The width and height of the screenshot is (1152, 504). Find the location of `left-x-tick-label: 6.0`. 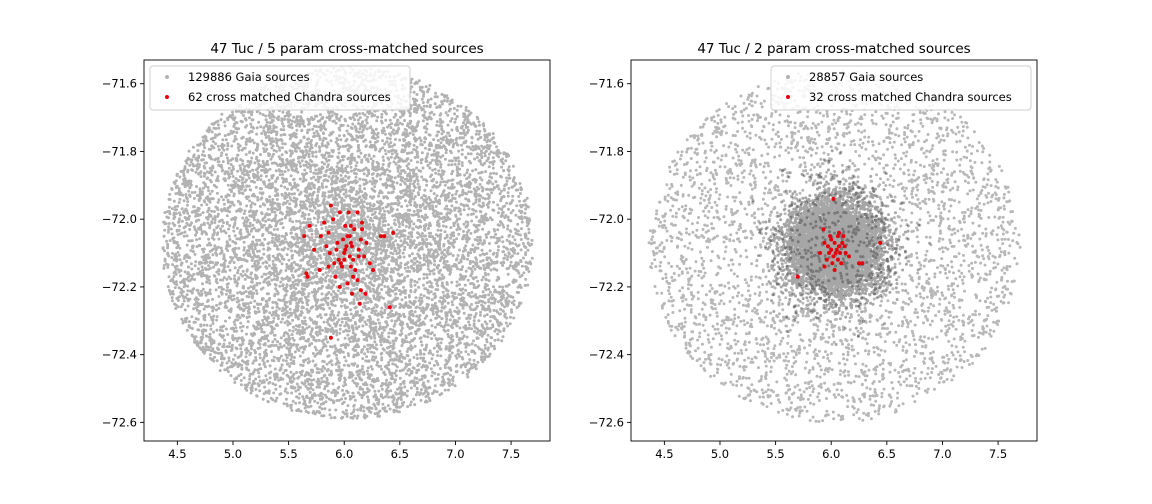

left-x-tick-label: 6.0 is located at coordinates (344, 454).